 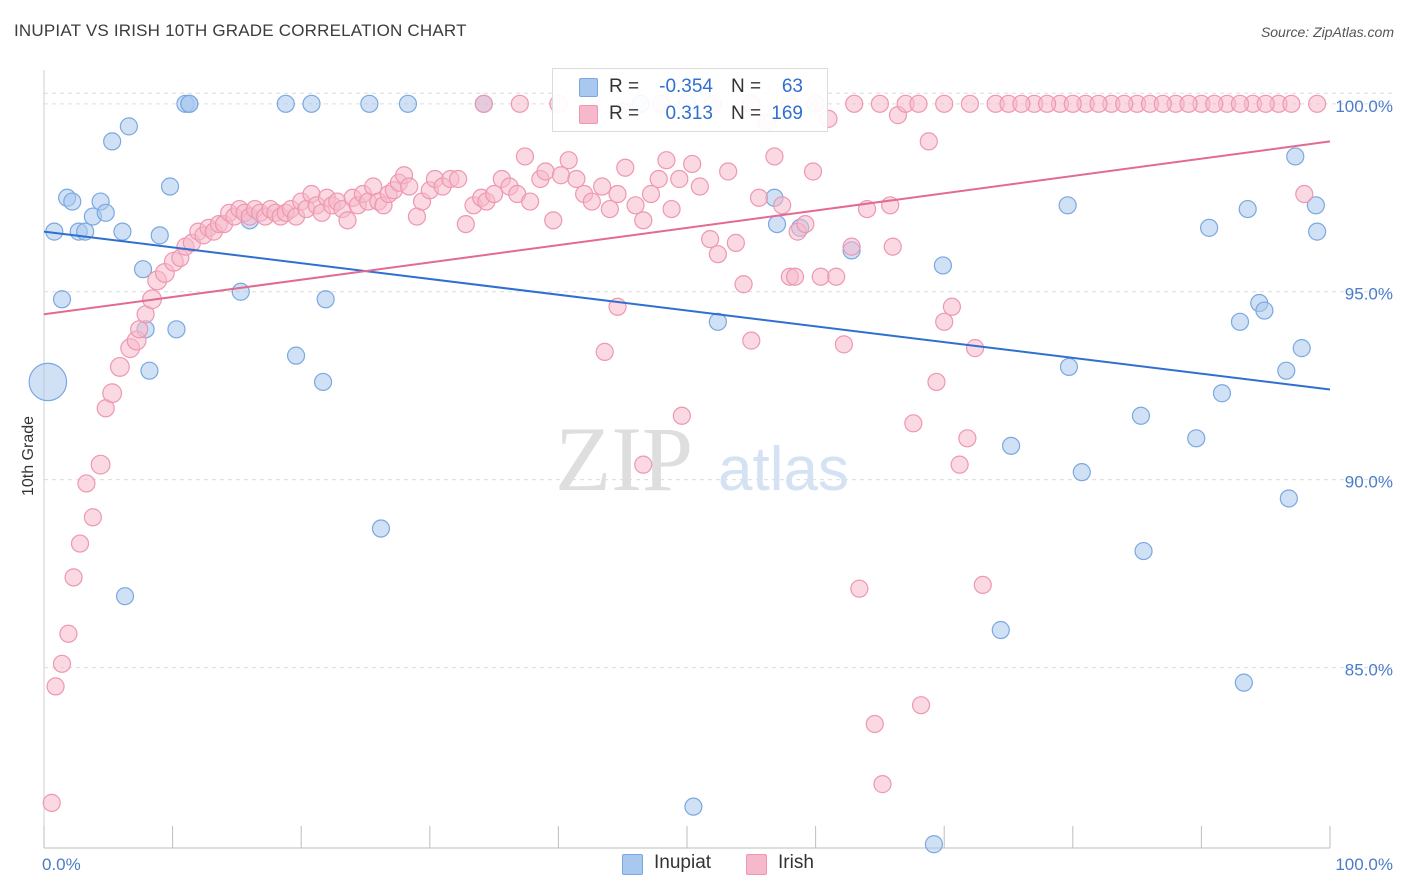 I want to click on inupiat-swatch, so click(x=588, y=87).